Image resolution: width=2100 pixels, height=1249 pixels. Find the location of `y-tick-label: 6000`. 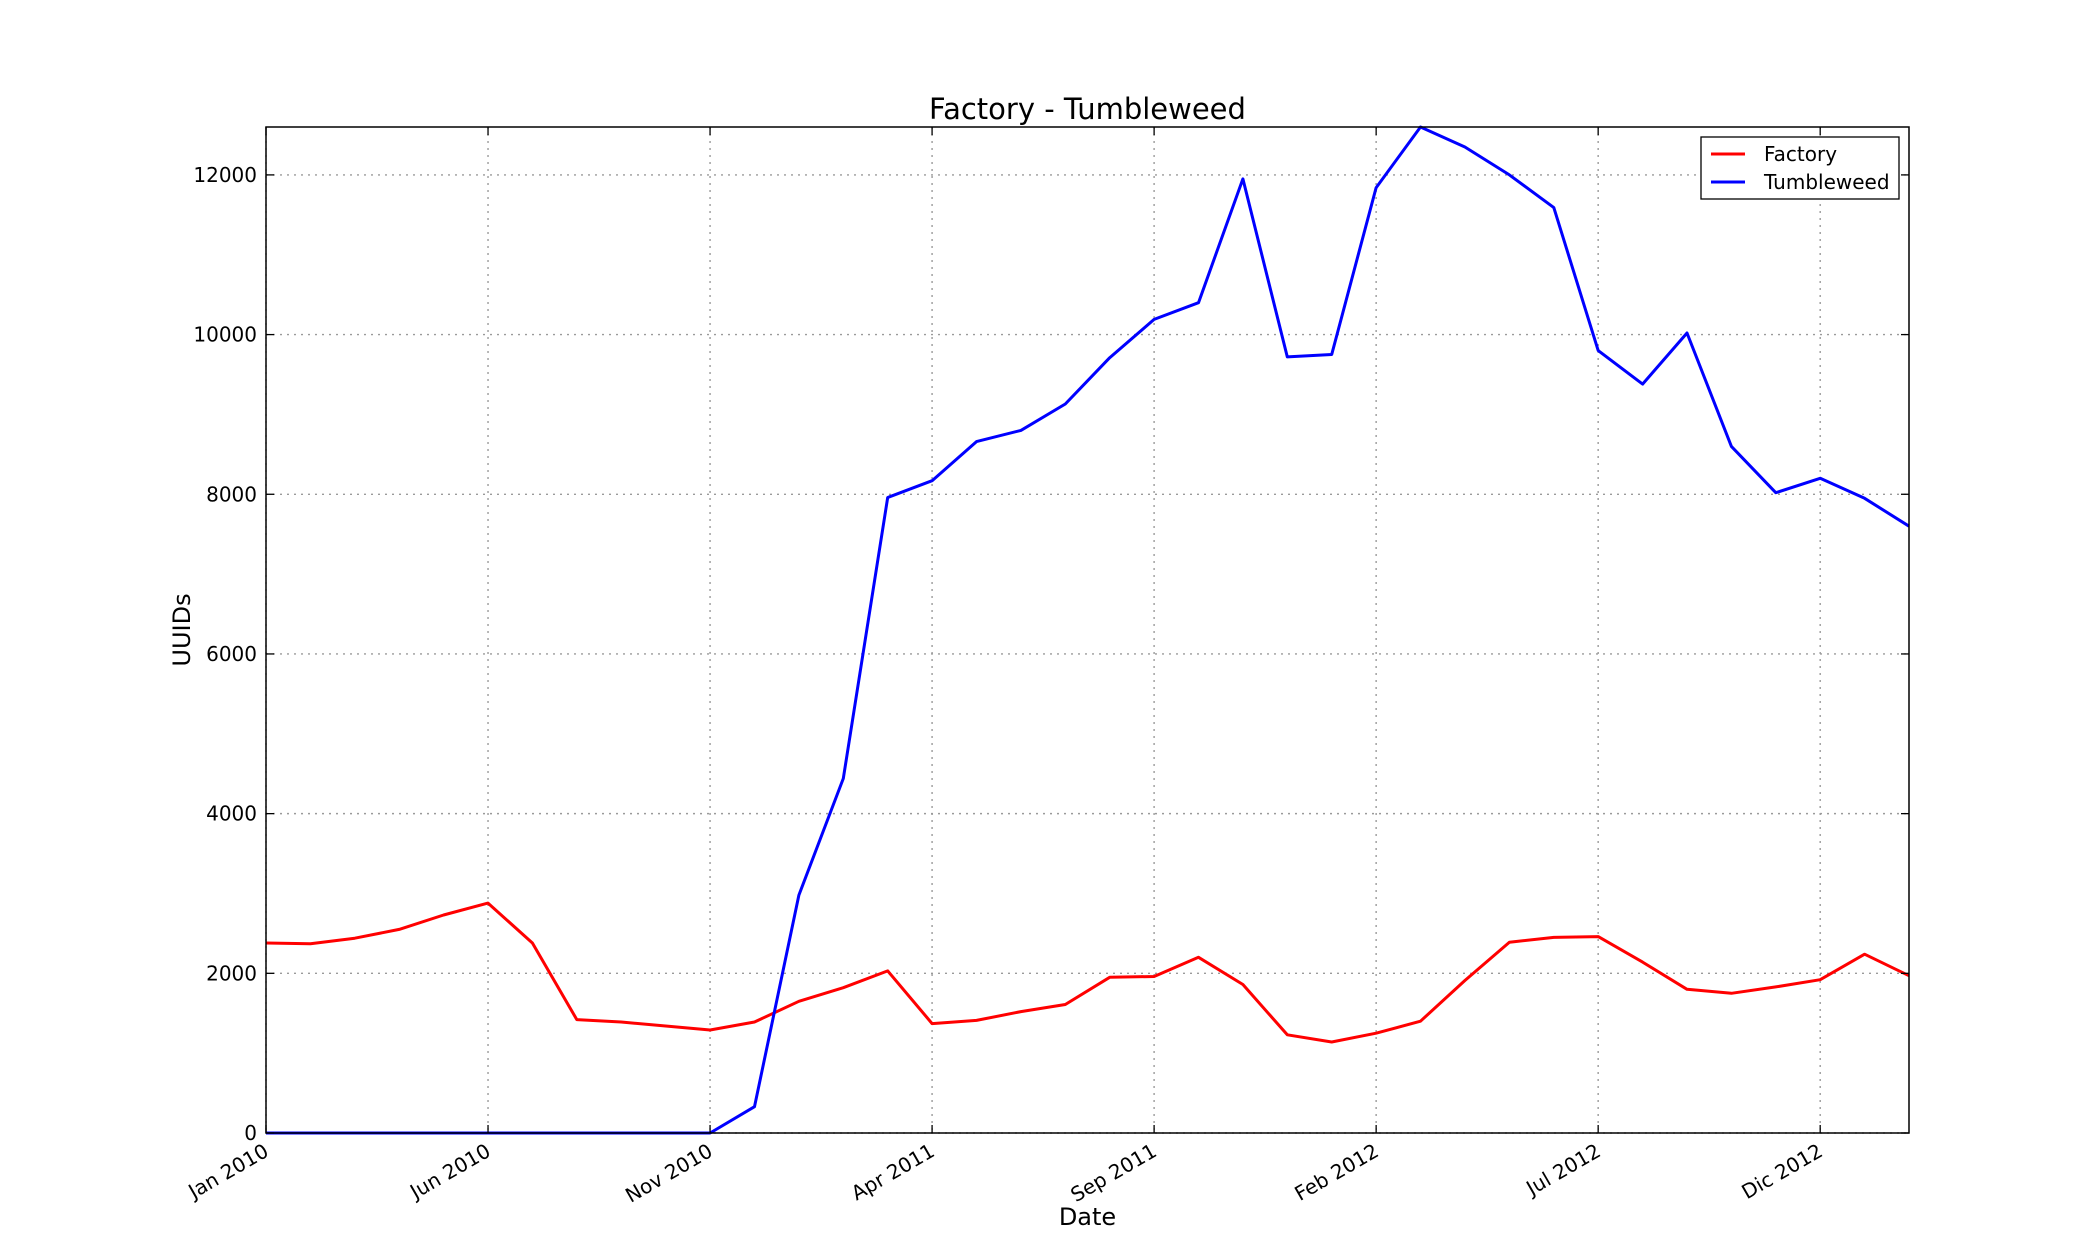

y-tick-label: 6000 is located at coordinates (231, 654).